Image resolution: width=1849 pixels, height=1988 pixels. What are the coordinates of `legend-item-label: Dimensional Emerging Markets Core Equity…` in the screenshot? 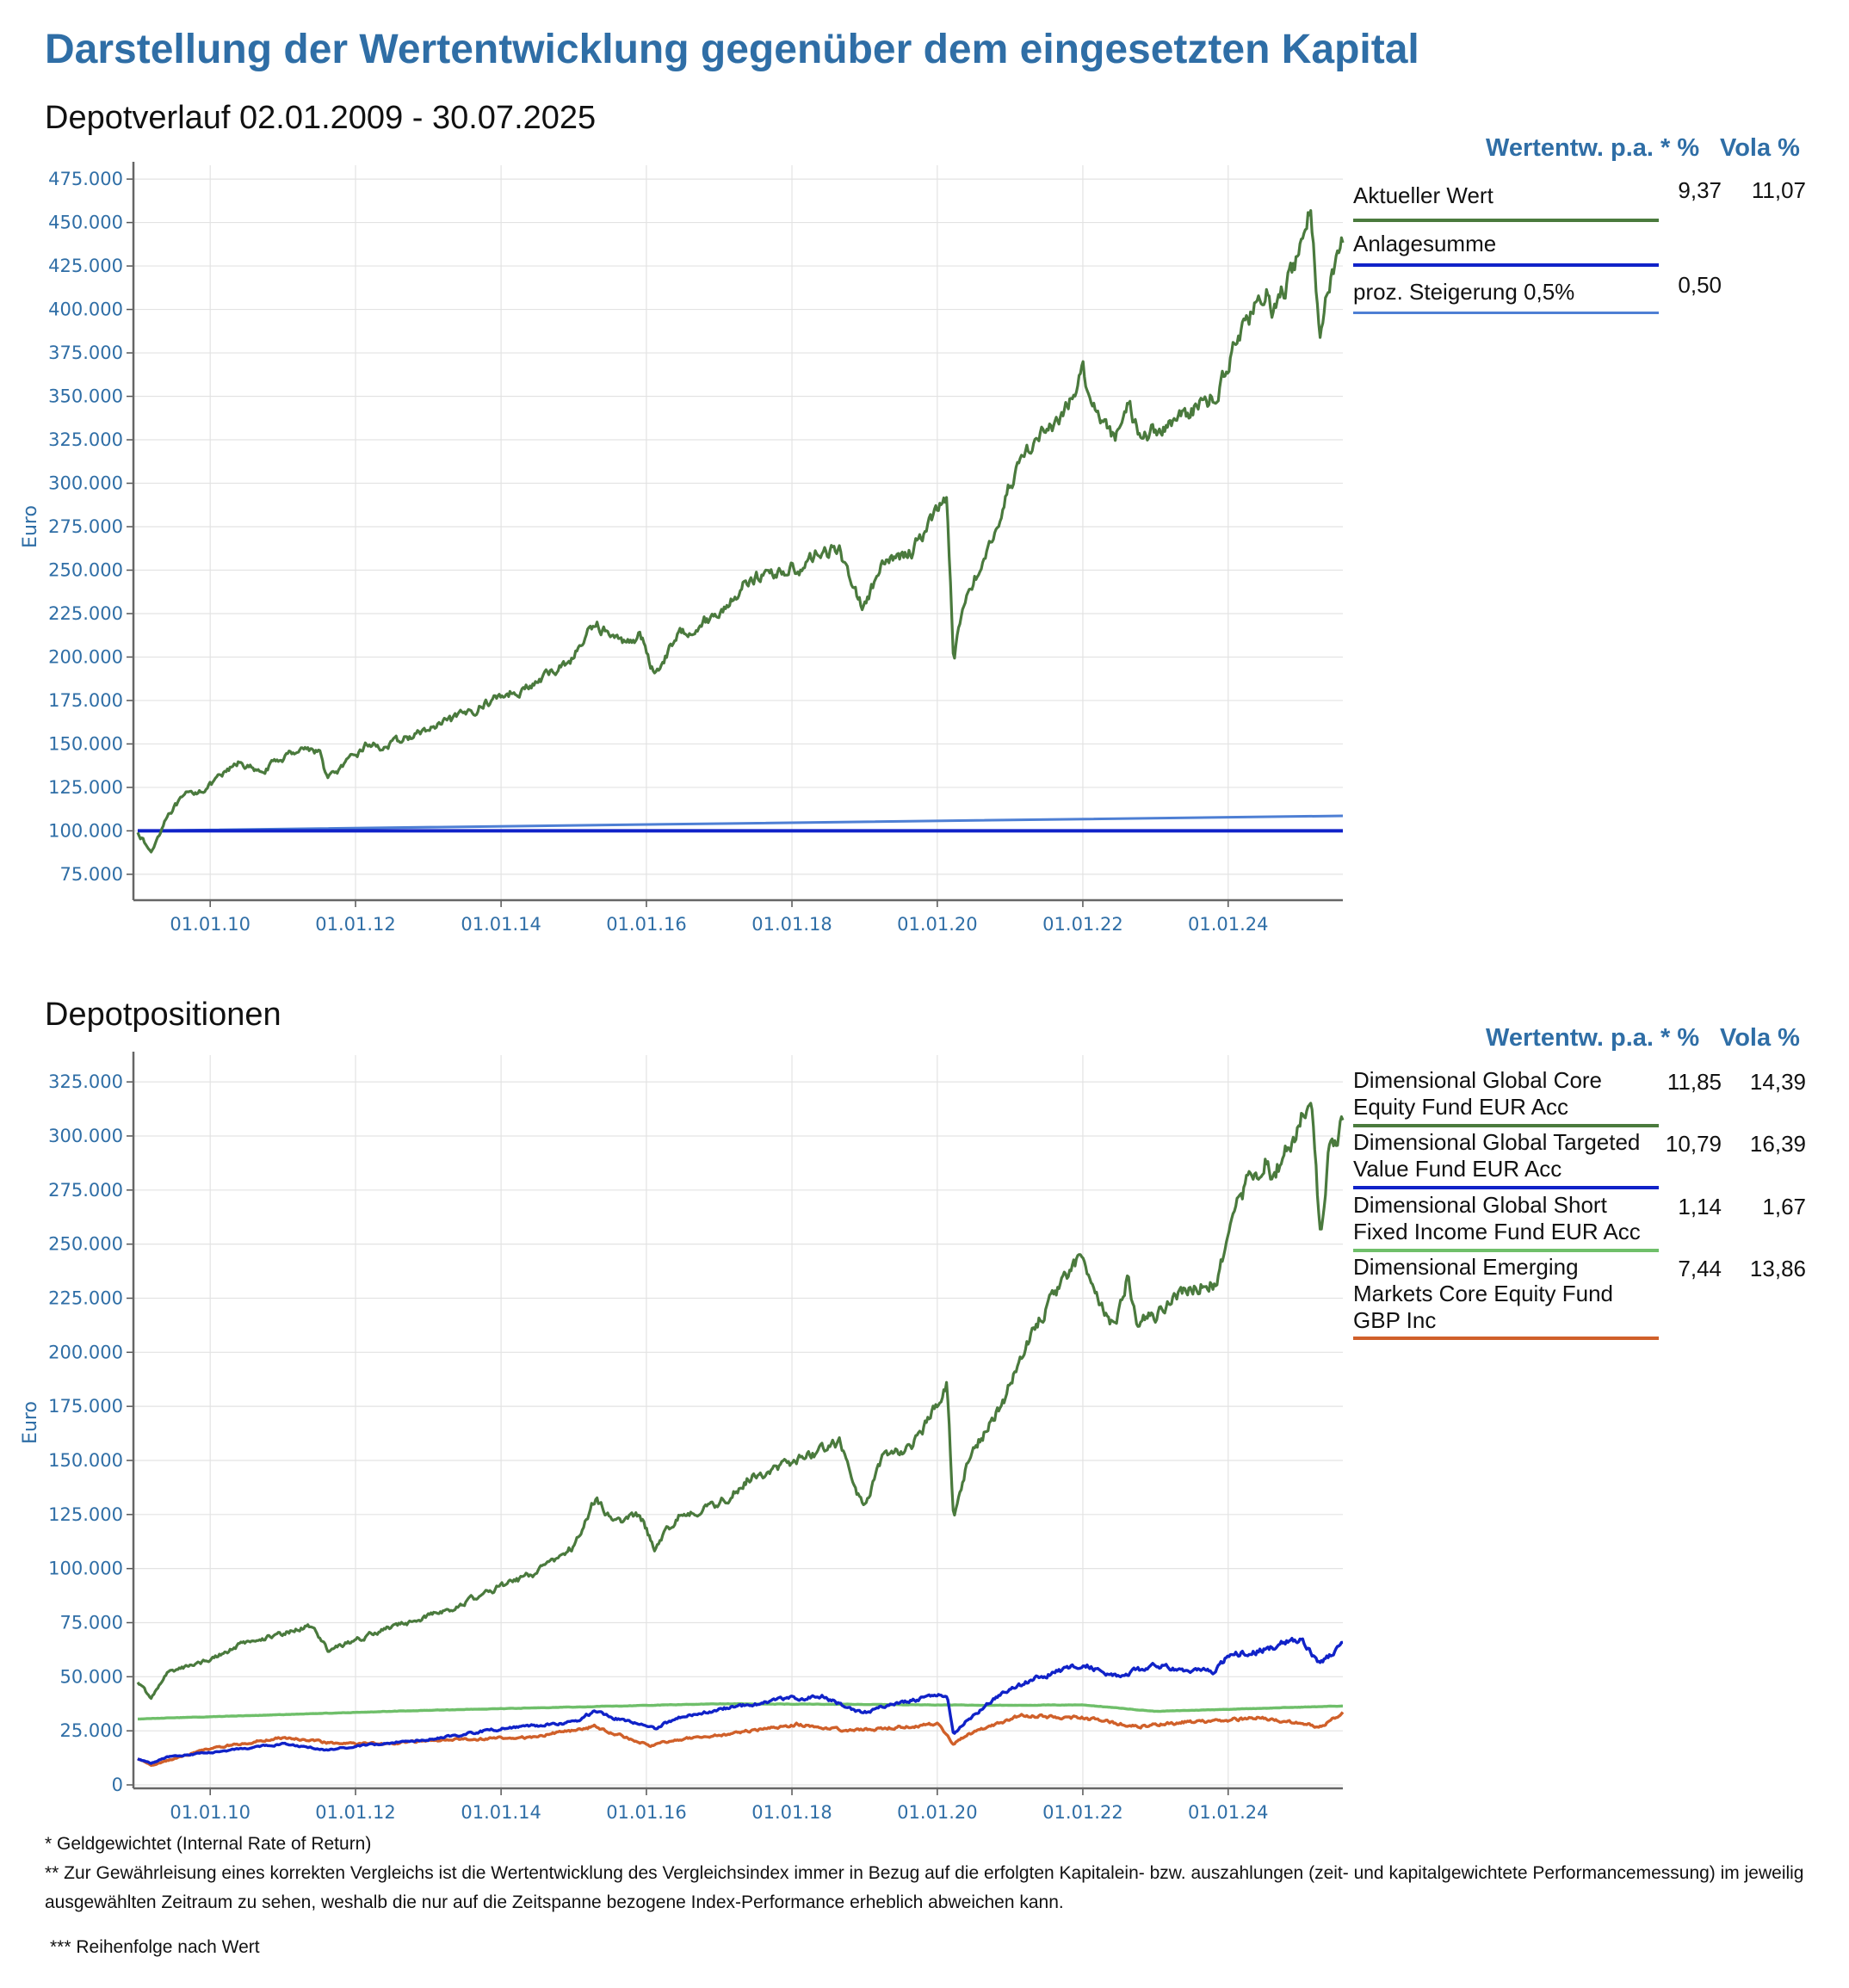 It's located at (1484, 1293).